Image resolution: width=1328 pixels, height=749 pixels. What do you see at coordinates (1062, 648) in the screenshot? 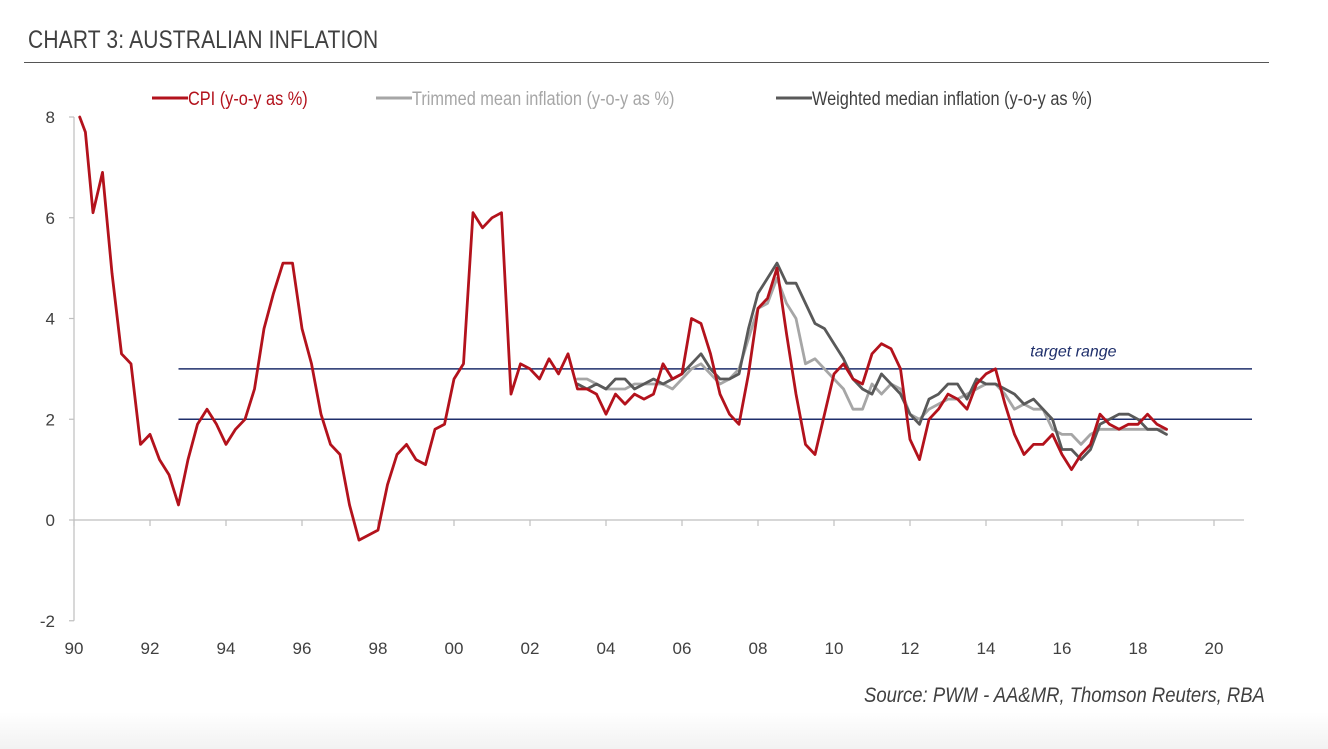
I see `x-tick-label: 16` at bounding box center [1062, 648].